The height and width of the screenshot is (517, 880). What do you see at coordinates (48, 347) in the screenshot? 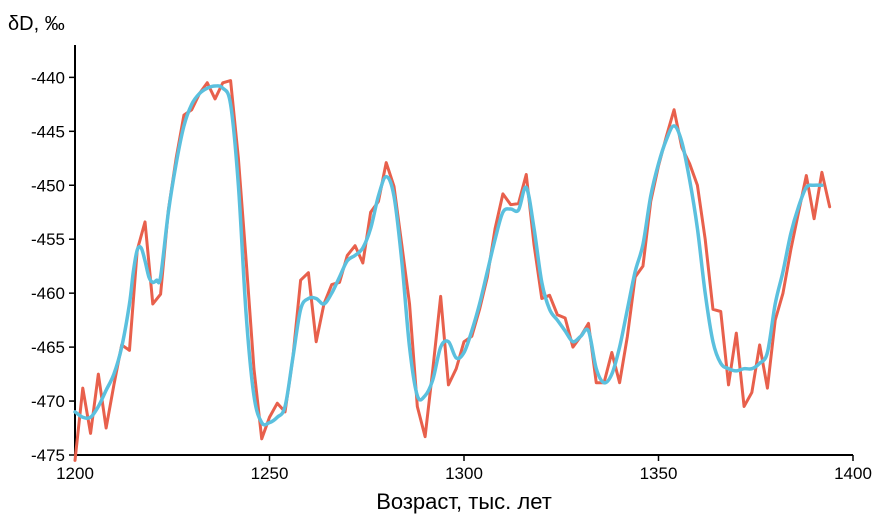
I see `y-tick-label: -465` at bounding box center [48, 347].